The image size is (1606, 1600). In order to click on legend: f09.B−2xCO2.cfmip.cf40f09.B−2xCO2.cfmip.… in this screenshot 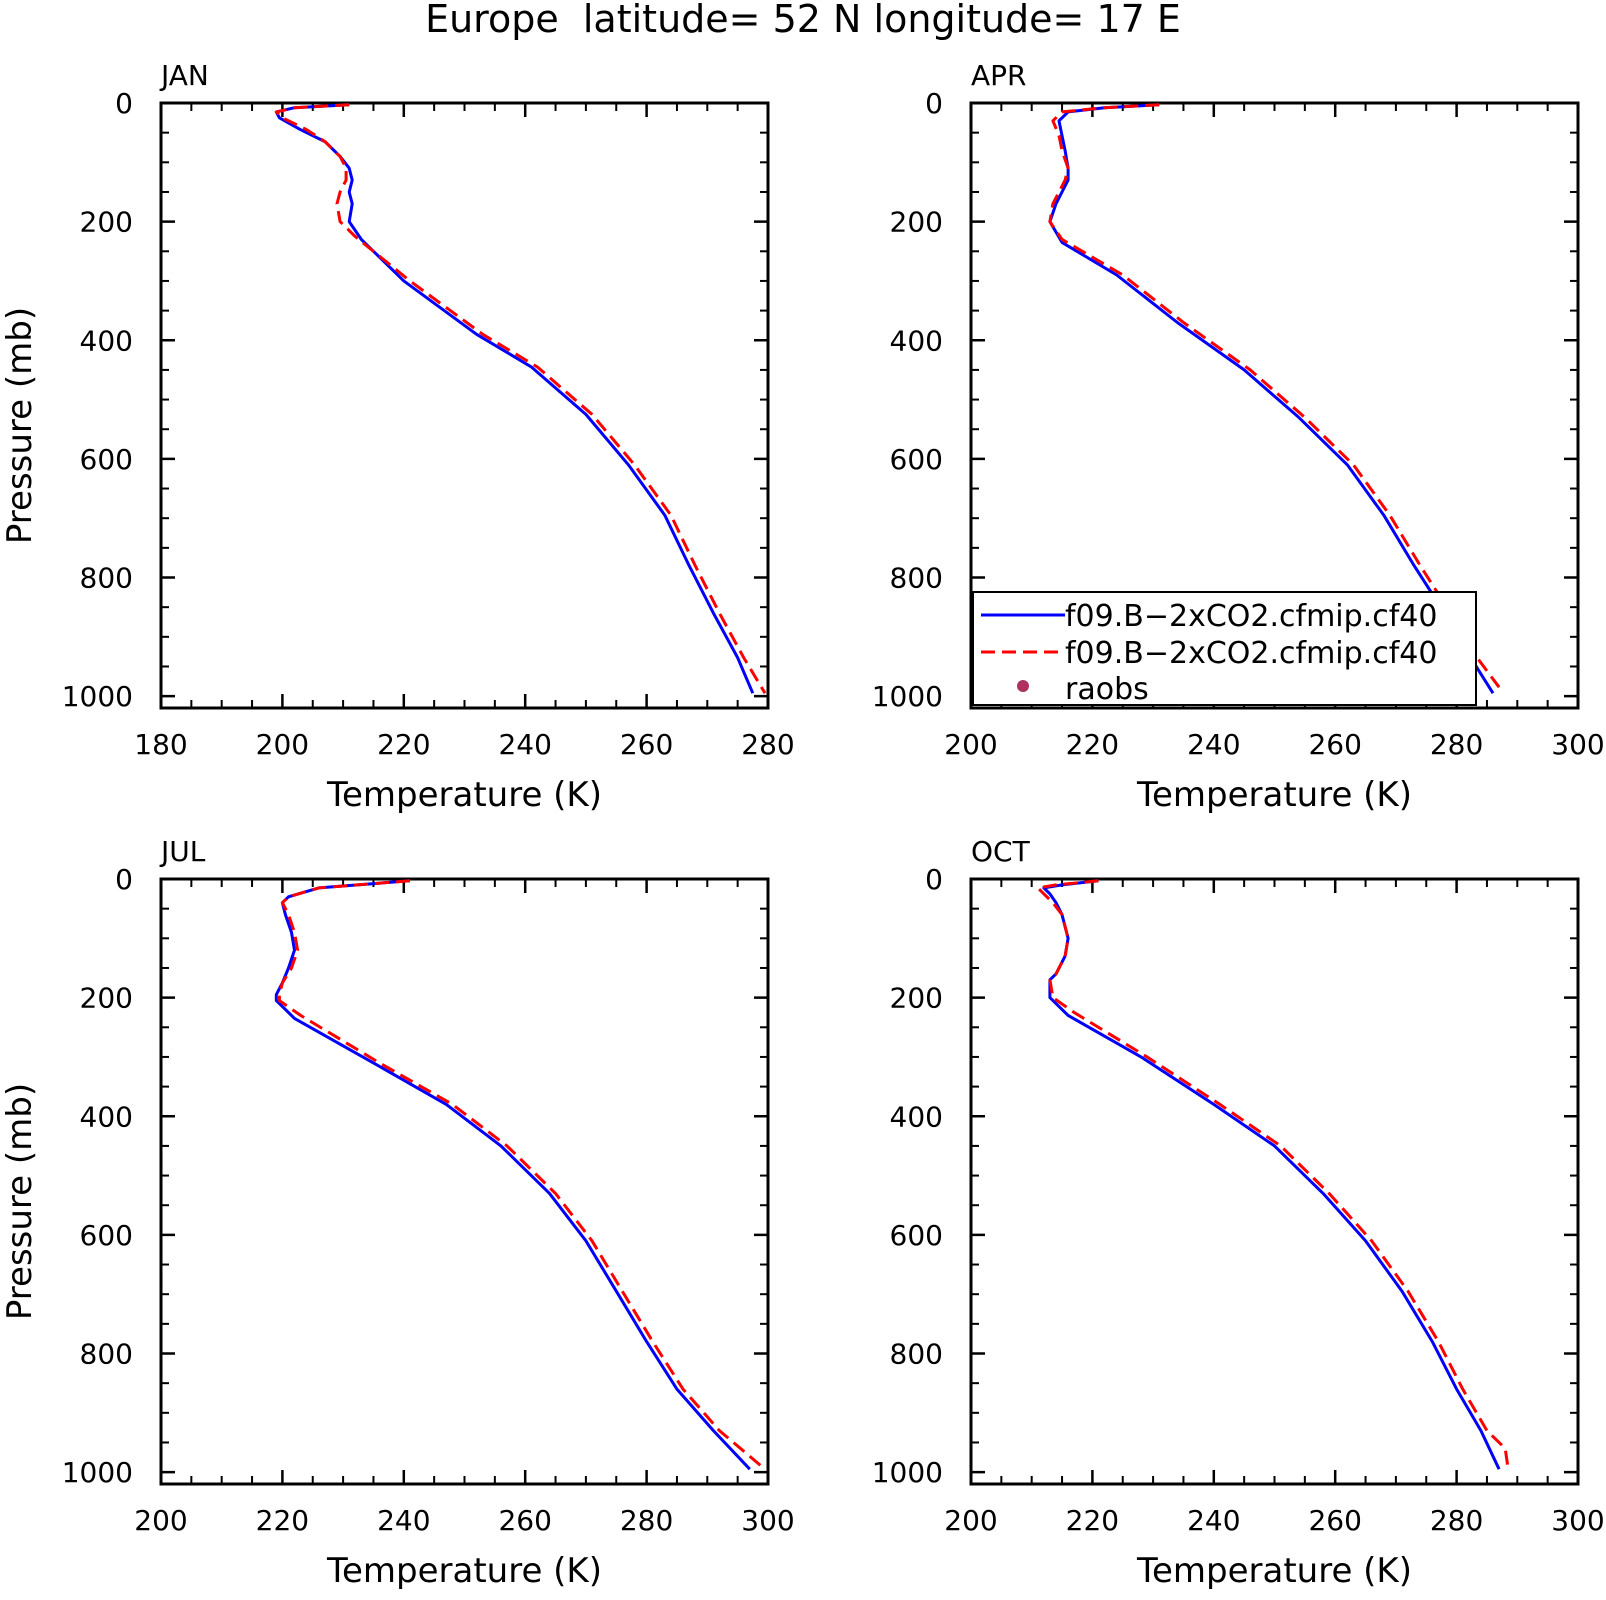, I will do `click(1224, 649)`.